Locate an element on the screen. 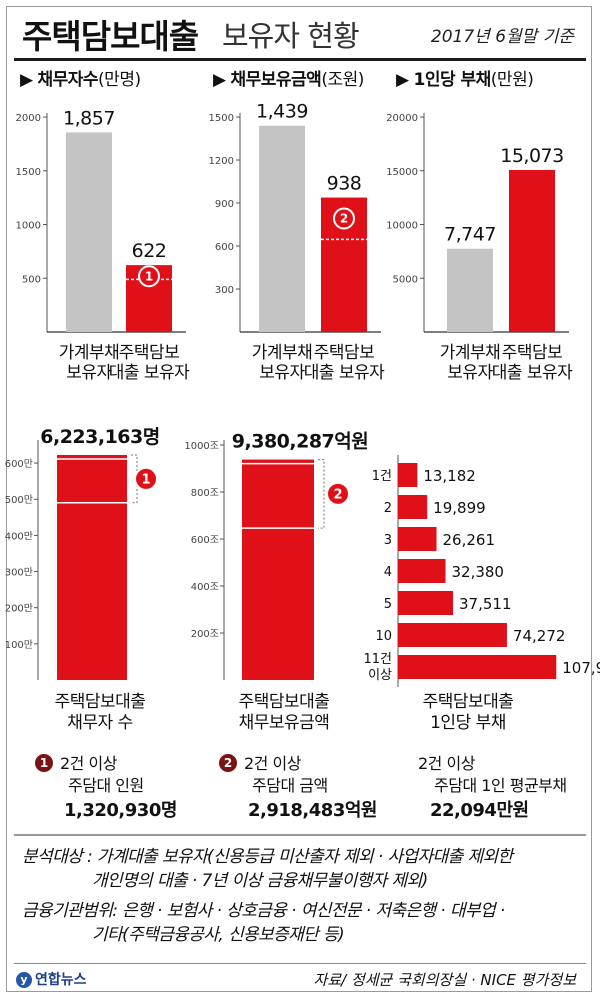 This screenshot has width=600, height=1000. y-tick-label: 1000조 is located at coordinates (201, 446).